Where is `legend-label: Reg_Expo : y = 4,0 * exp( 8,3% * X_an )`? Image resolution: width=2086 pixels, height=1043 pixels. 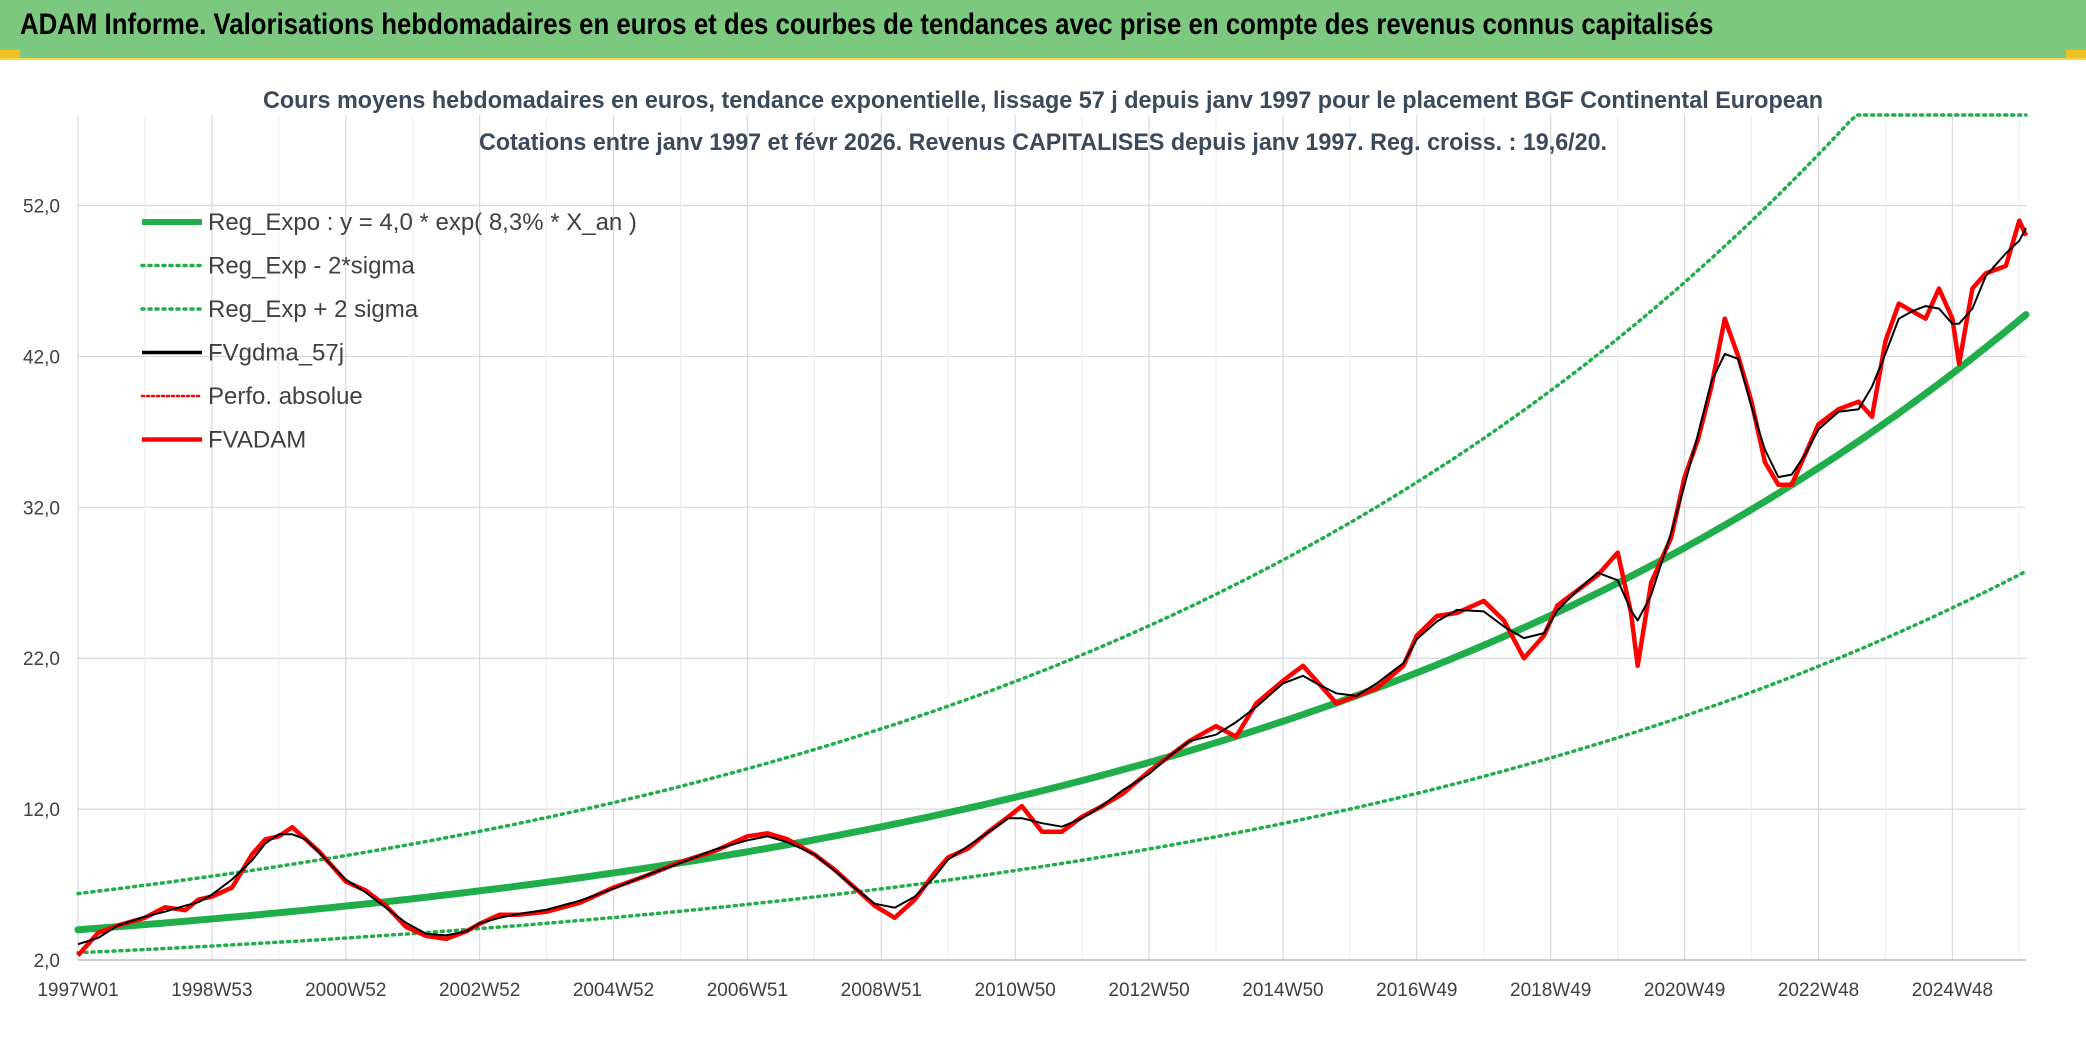 legend-label: Reg_Expo : y = 4,0 * exp( 8,3% * X_an ) is located at coordinates (422, 222).